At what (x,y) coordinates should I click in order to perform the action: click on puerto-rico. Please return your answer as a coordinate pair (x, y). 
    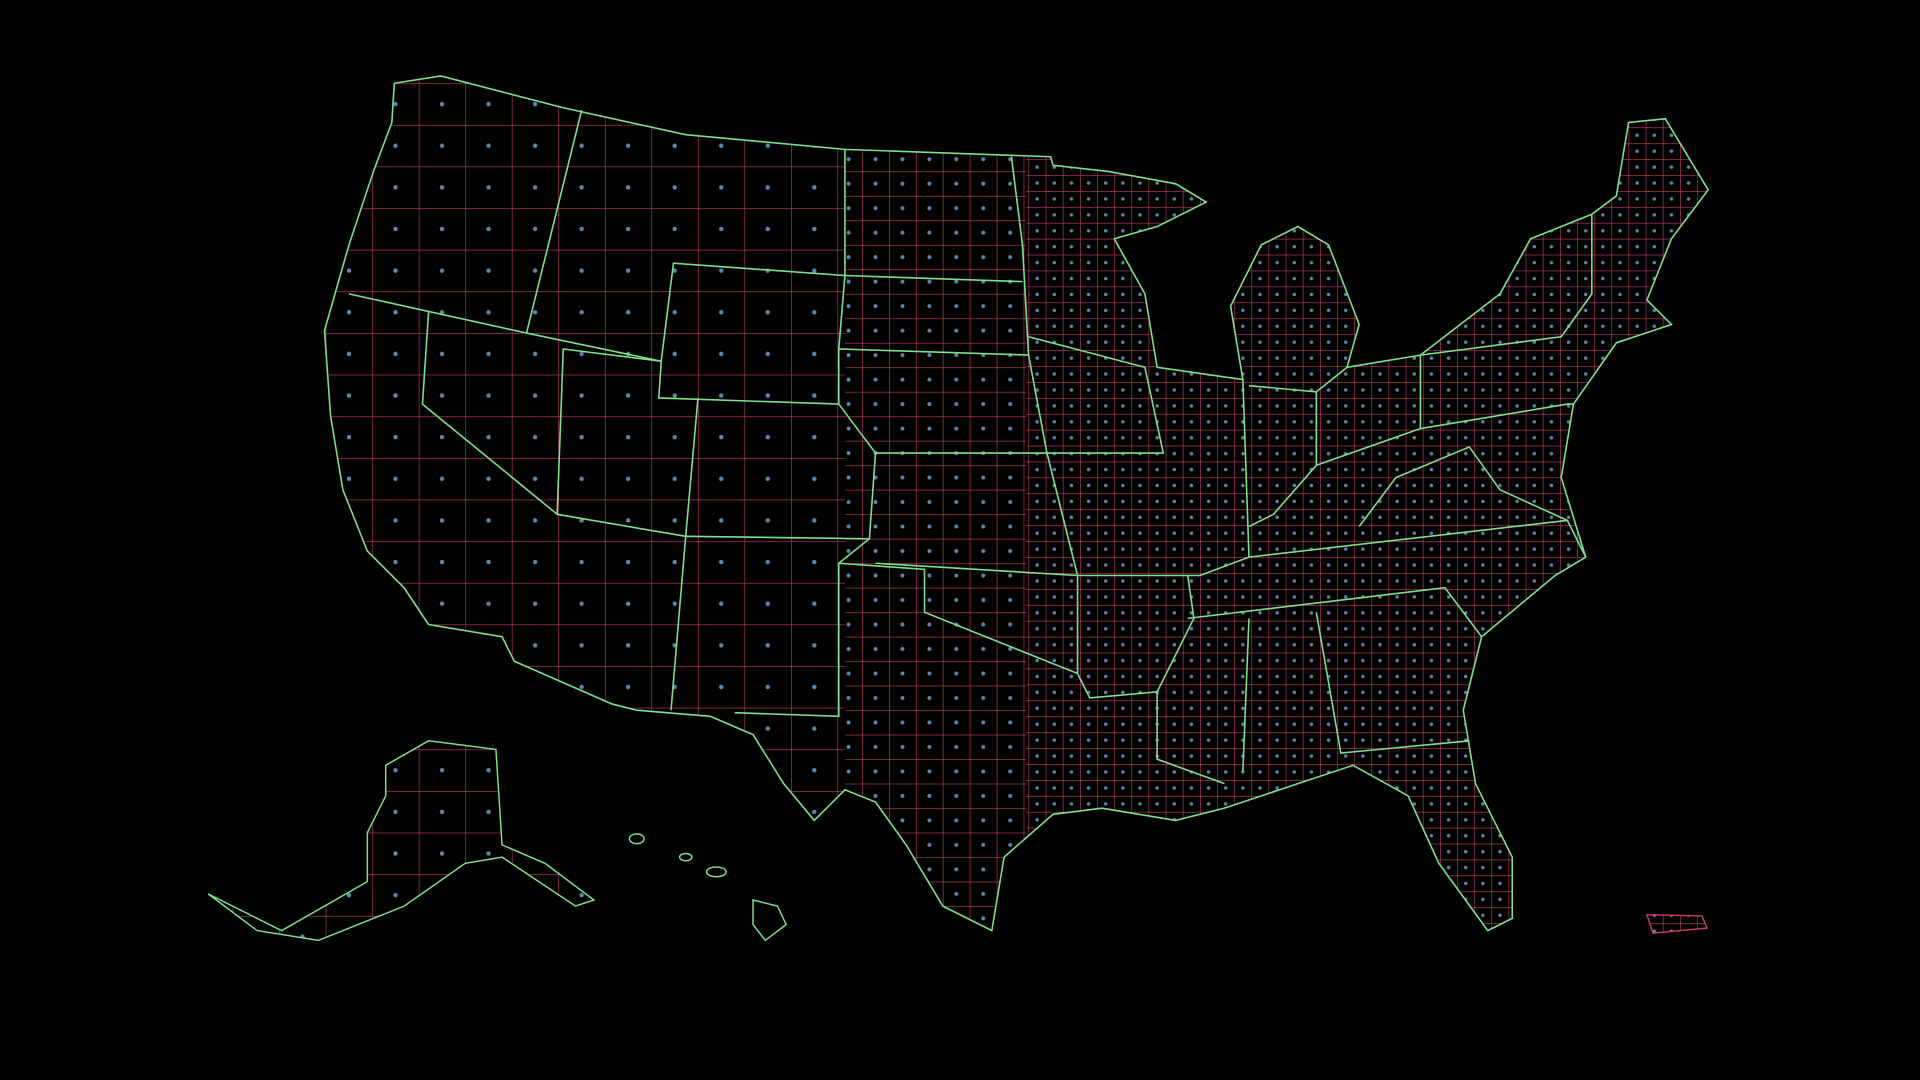
    Looking at the image, I should click on (1676, 923).